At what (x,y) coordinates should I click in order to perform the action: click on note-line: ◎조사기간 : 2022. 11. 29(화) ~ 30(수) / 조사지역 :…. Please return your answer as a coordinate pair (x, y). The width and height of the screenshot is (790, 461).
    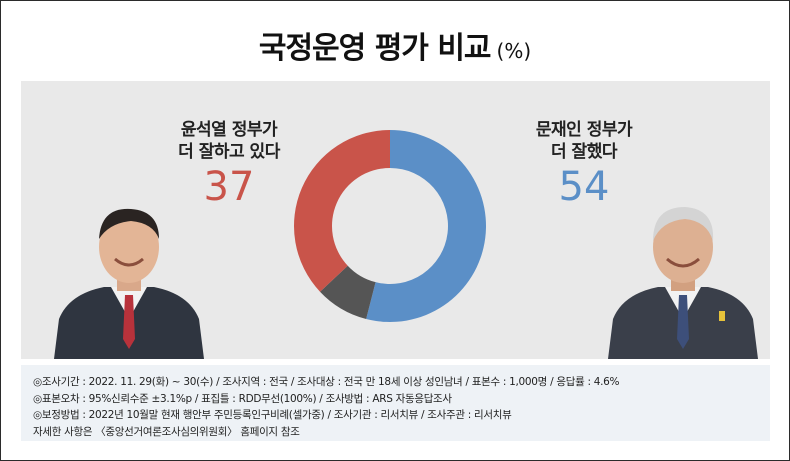
    Looking at the image, I should click on (326, 382).